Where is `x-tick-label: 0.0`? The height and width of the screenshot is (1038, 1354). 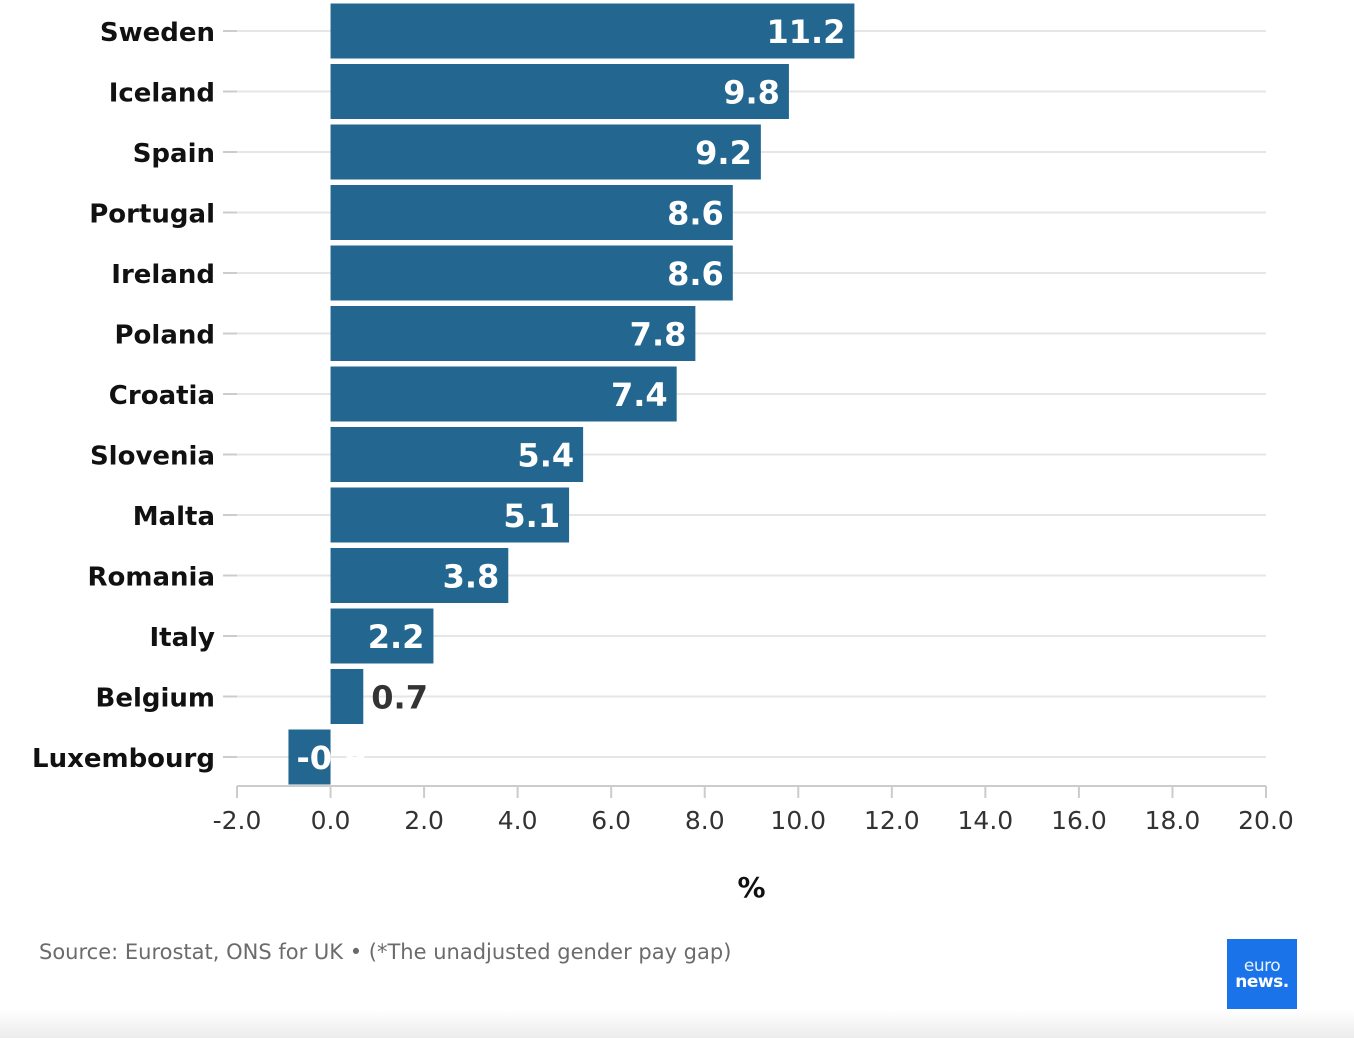 x-tick-label: 0.0 is located at coordinates (331, 820).